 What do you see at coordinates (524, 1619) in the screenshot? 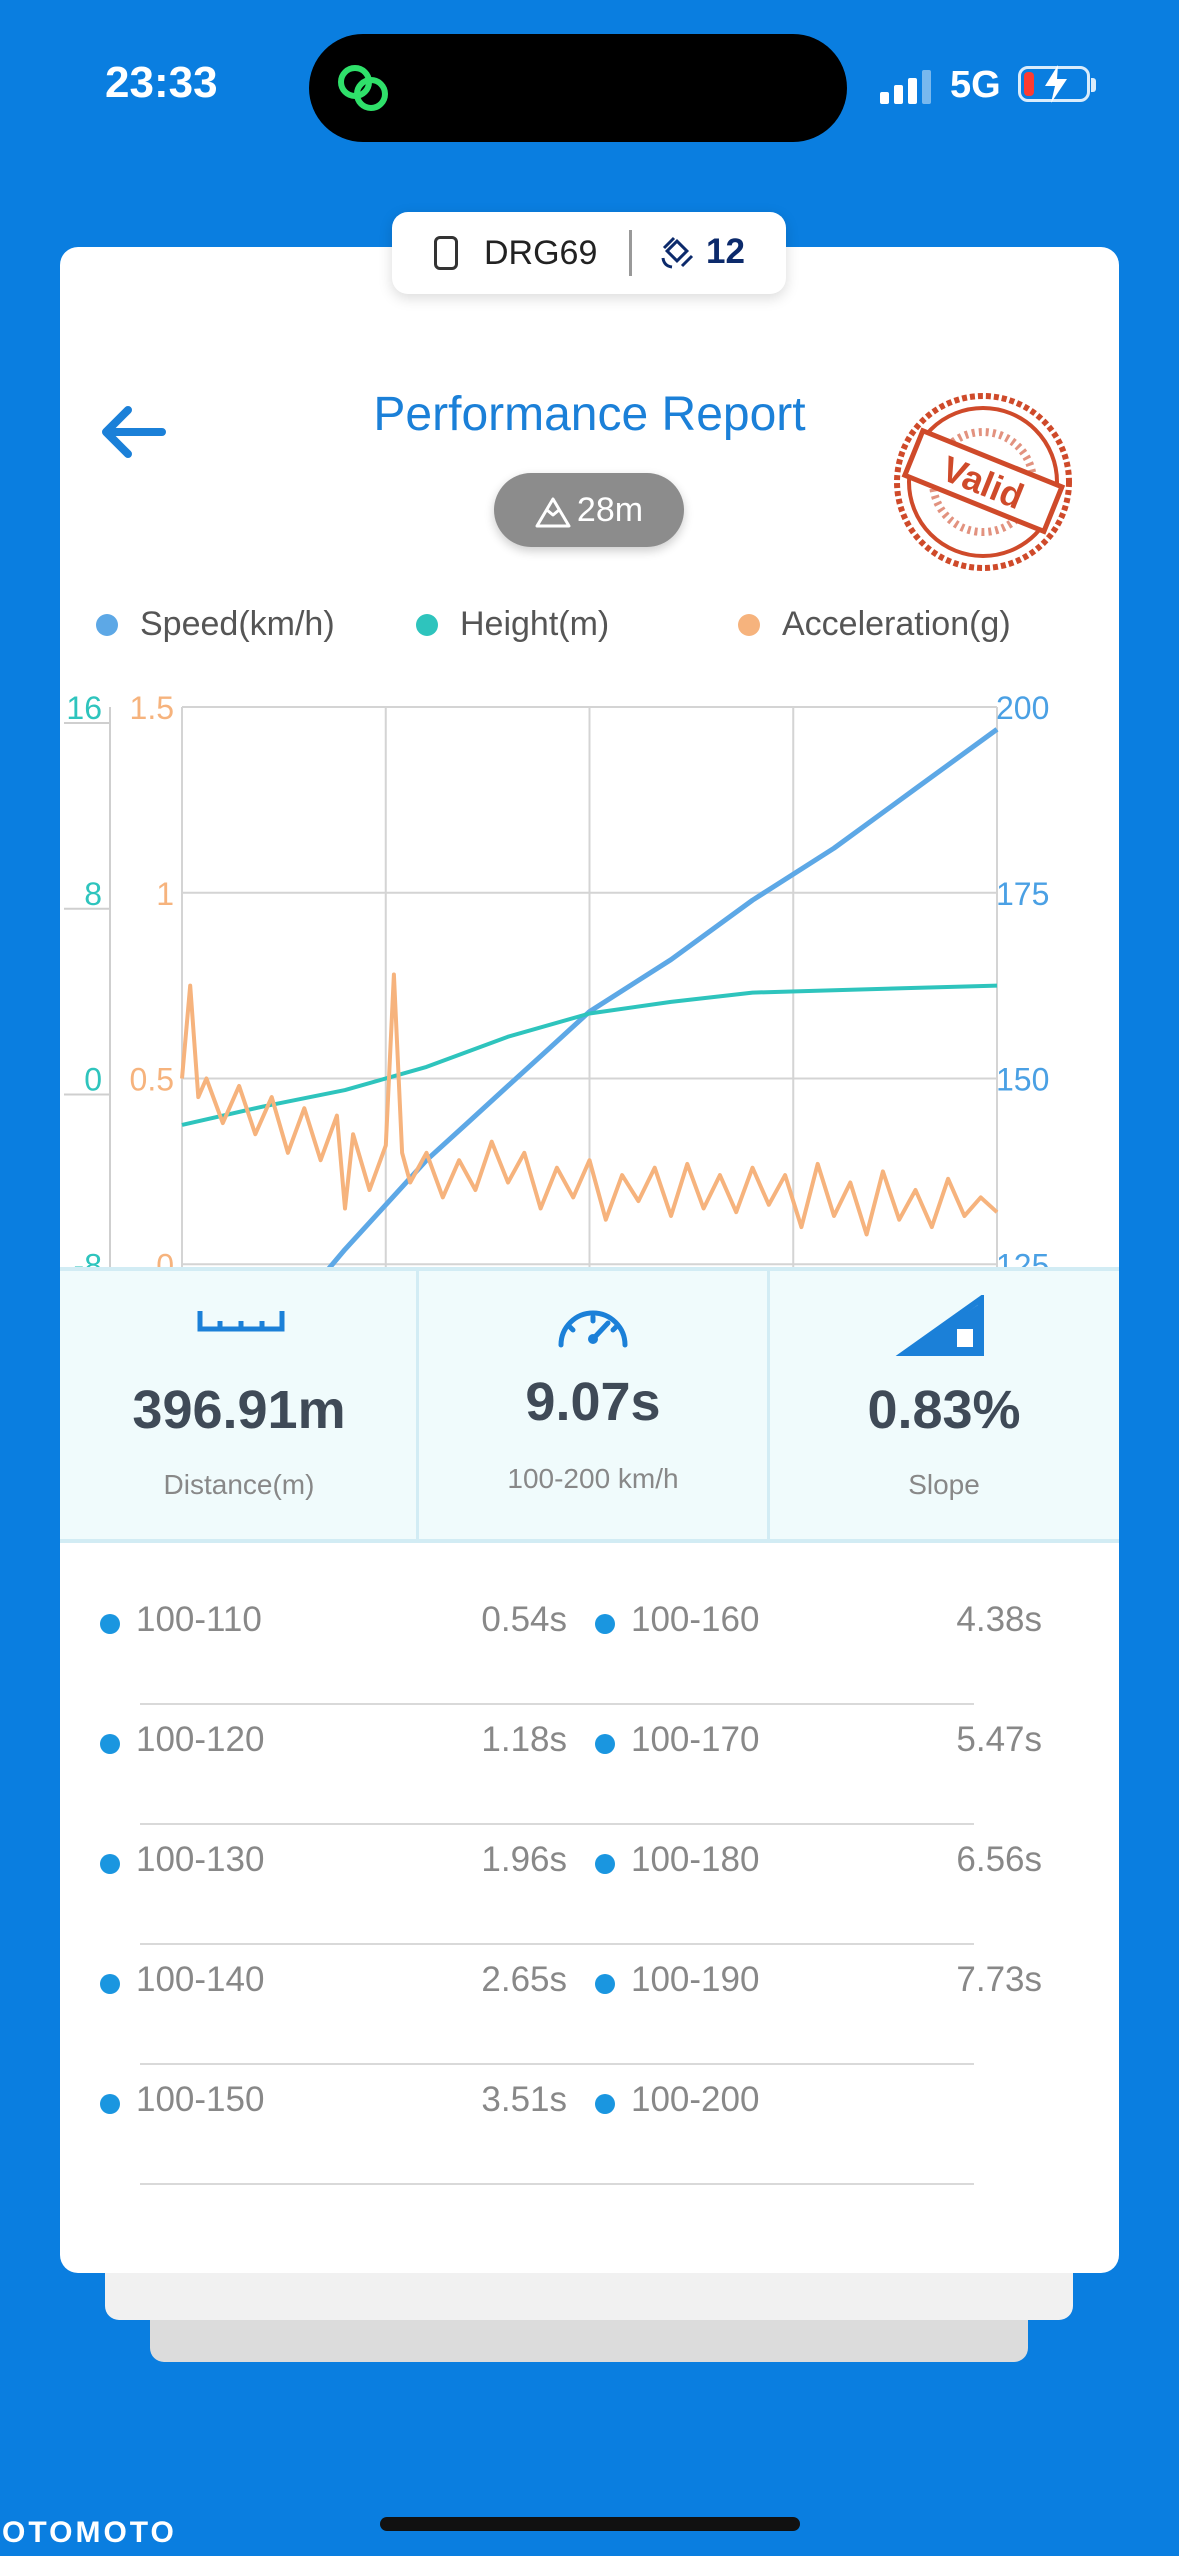
I see `split-time: 0.54s` at bounding box center [524, 1619].